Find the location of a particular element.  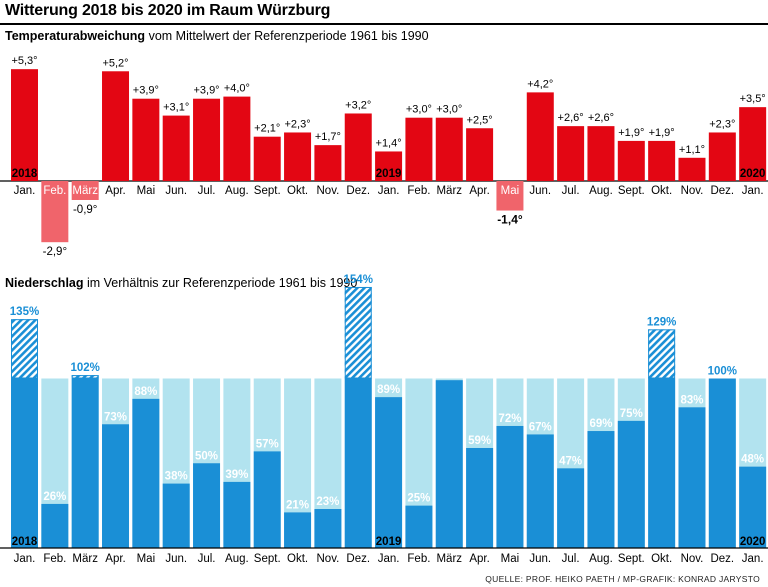

temperature-title: Temperaturabweichung is located at coordinates (75, 36).